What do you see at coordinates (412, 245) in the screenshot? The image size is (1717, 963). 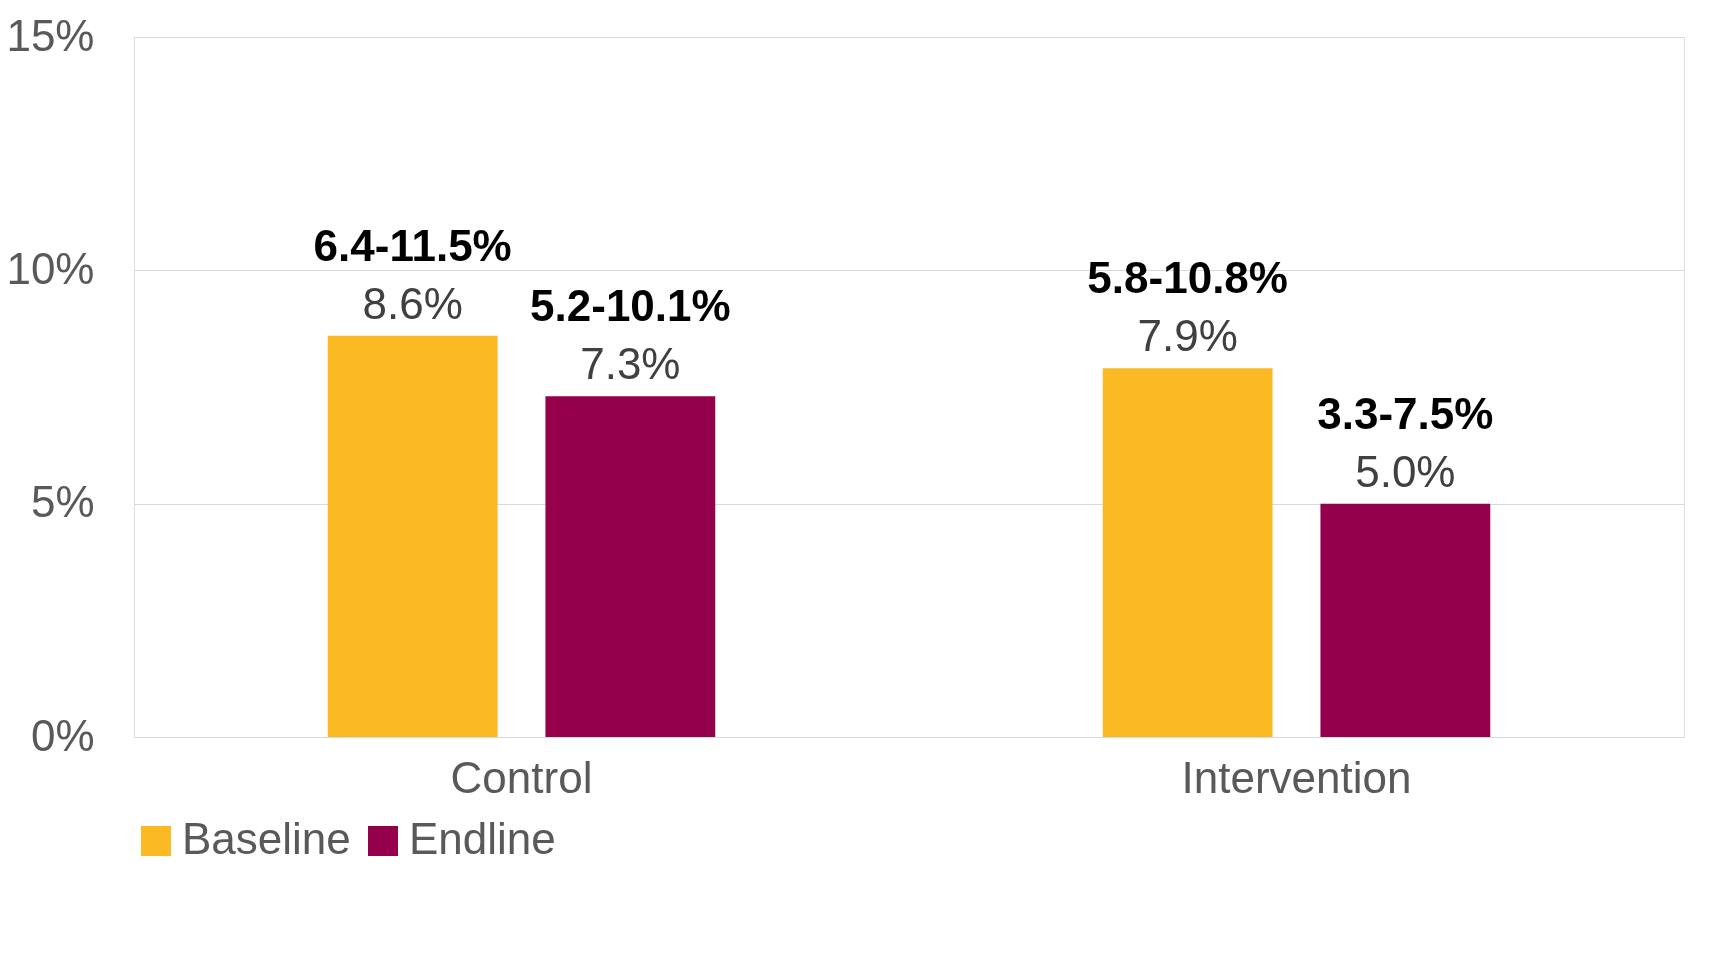 I see `annotation: 6.4-11.5%` at bounding box center [412, 245].